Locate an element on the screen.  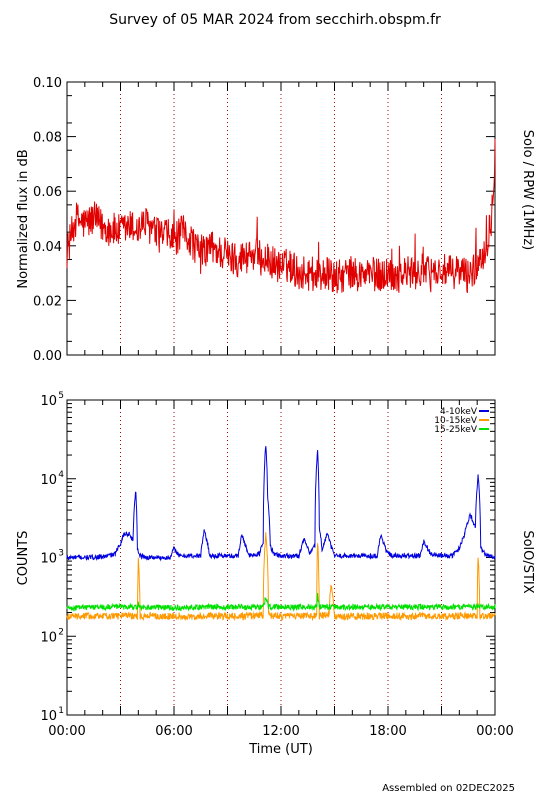
stix-y-axis-label: COUNTS is located at coordinates (23, 558).